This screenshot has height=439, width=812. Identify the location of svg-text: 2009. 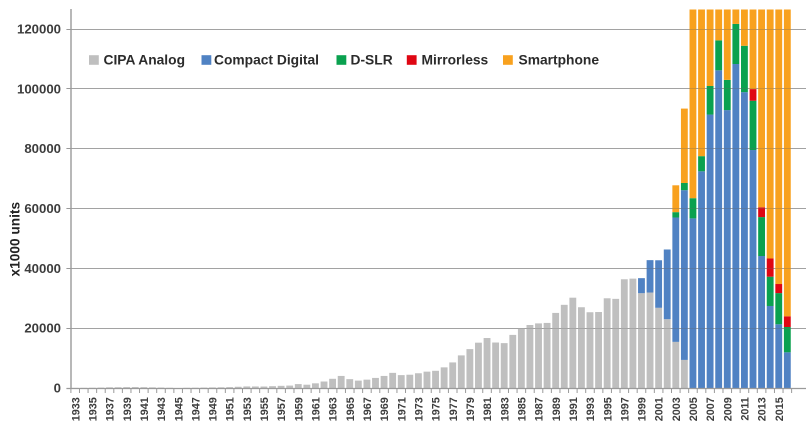
(728, 409).